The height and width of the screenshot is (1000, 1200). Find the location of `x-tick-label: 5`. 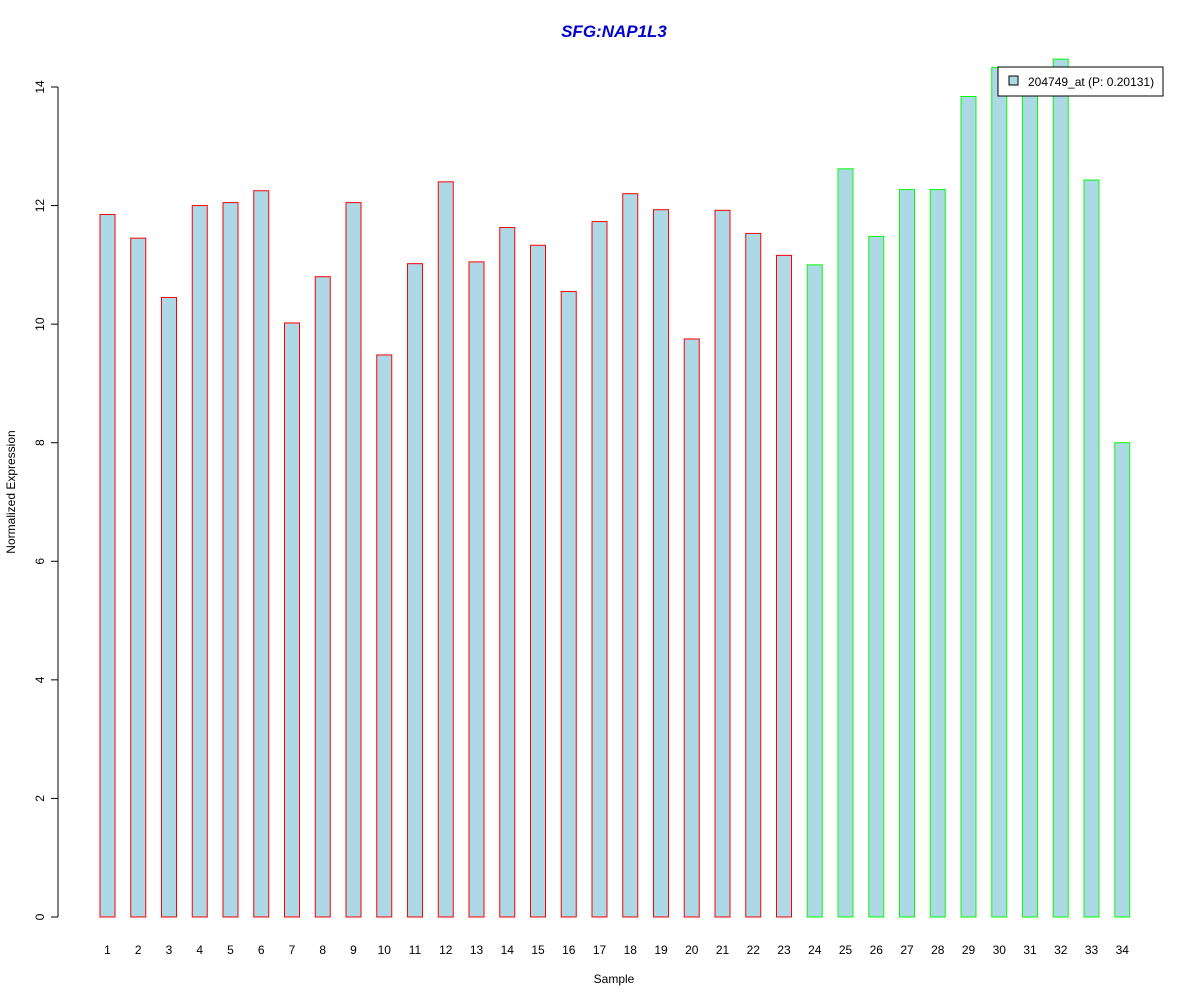

x-tick-label: 5 is located at coordinates (230, 950).